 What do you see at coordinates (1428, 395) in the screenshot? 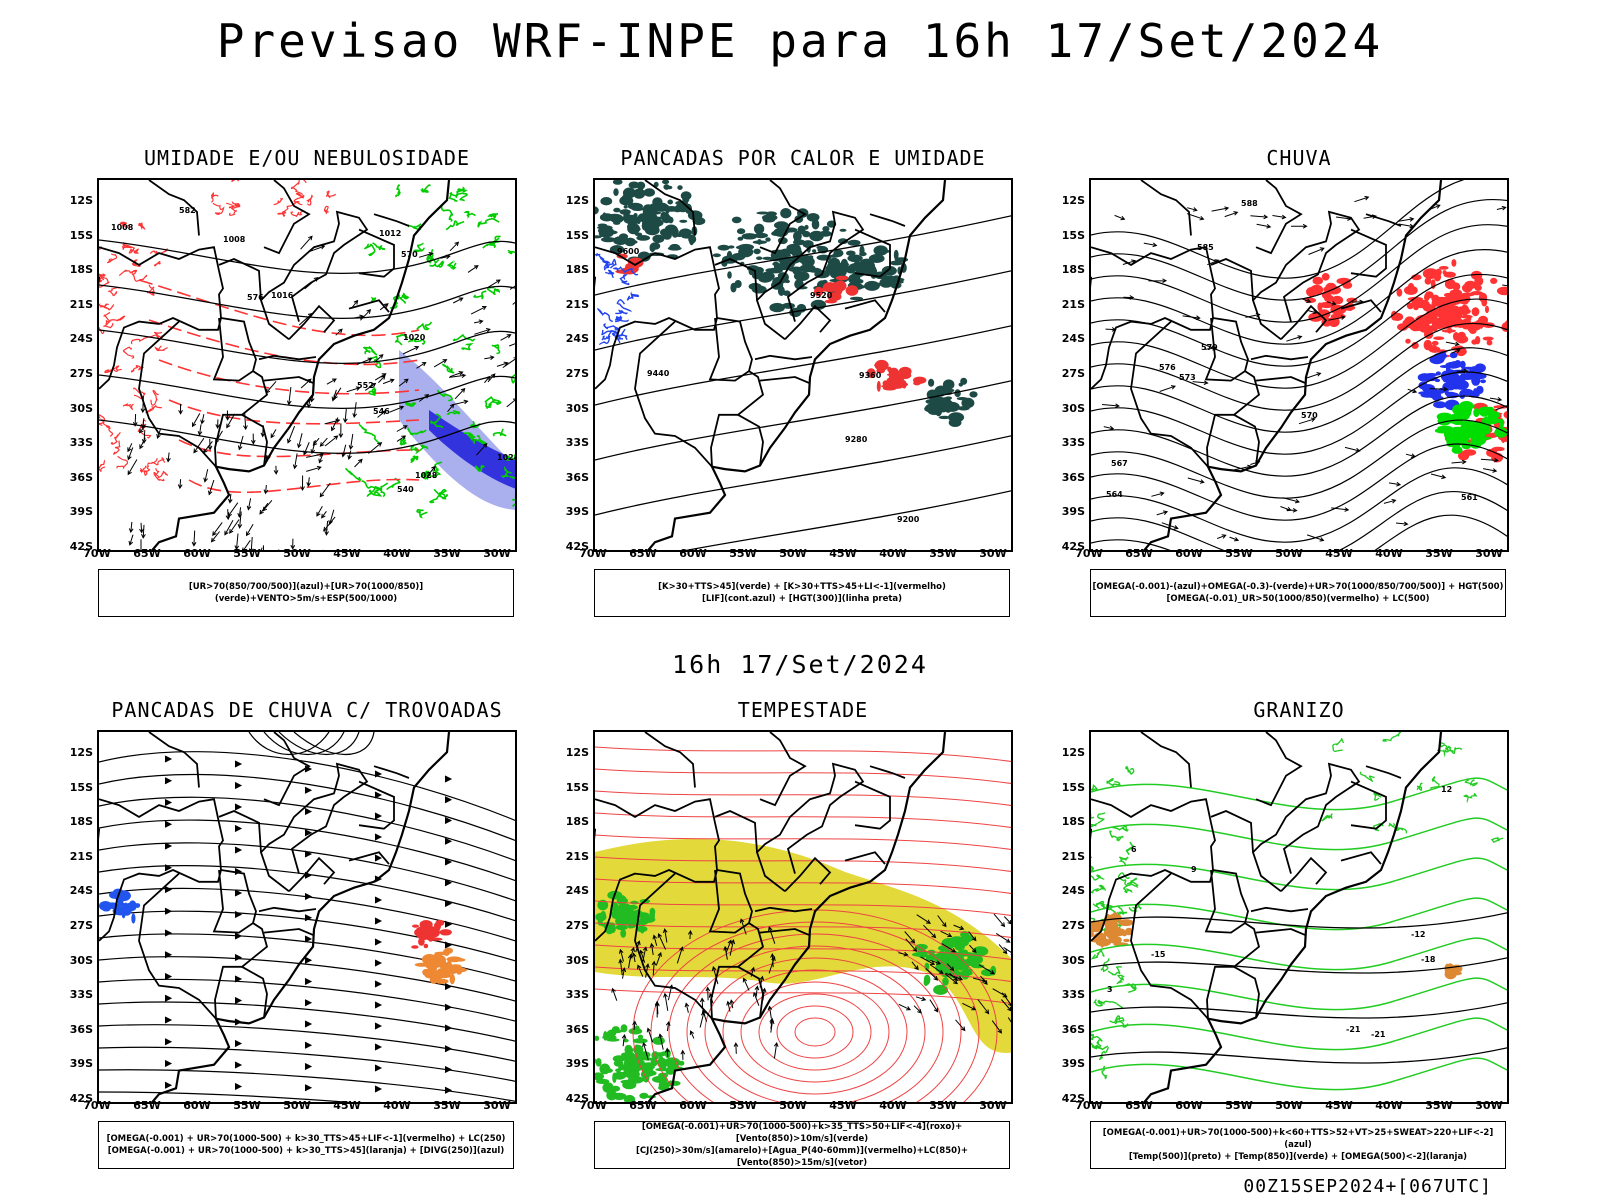
I see `omega-area` at bounding box center [1428, 395].